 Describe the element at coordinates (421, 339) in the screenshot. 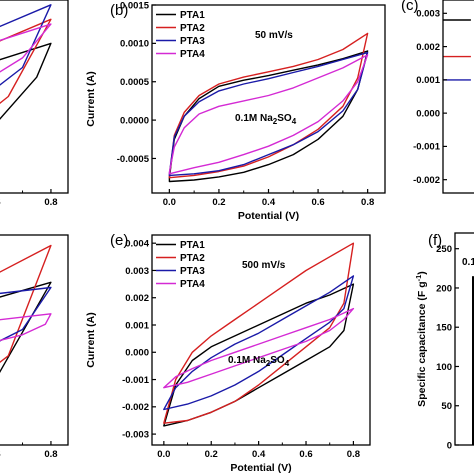

I see `y-axis-label: Specific capacitance (F g-1)` at that location.